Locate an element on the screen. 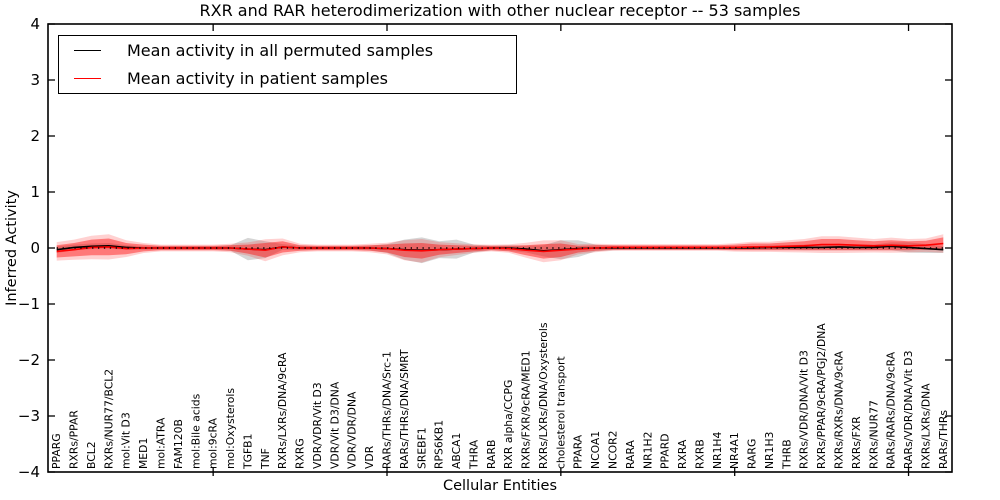  legend-item: Mean activity in patient samples is located at coordinates (287, 78).